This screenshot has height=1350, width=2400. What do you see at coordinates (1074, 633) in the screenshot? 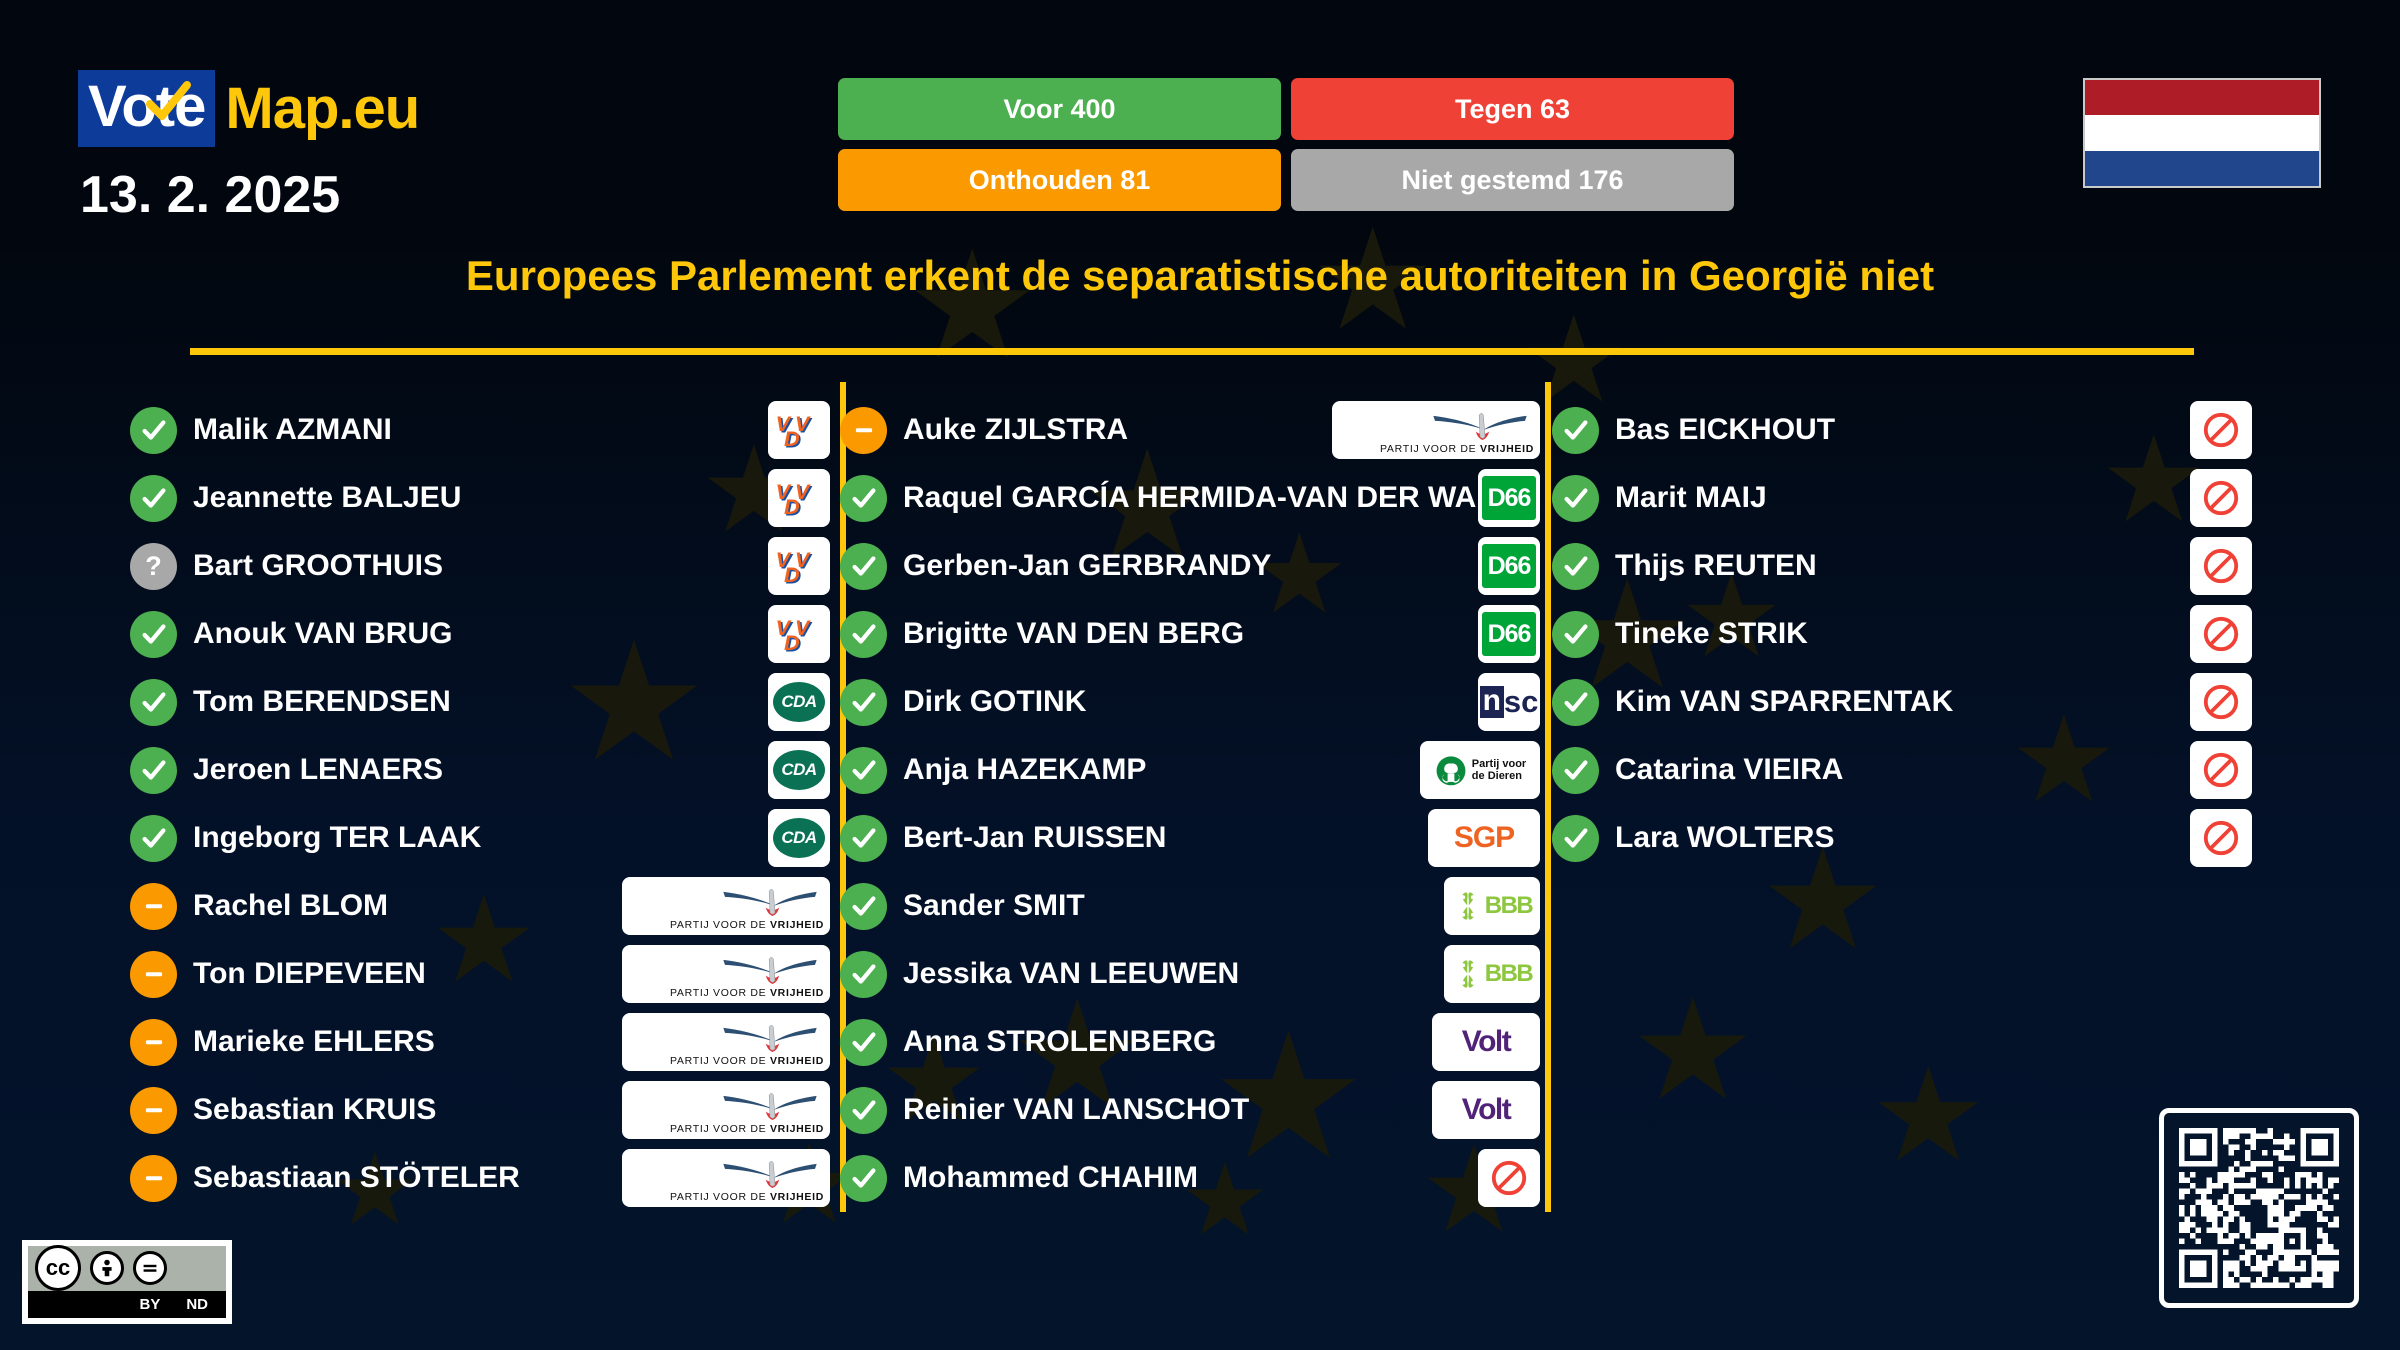
I see `mep-name: Brigitte VAN DEN BERG` at bounding box center [1074, 633].